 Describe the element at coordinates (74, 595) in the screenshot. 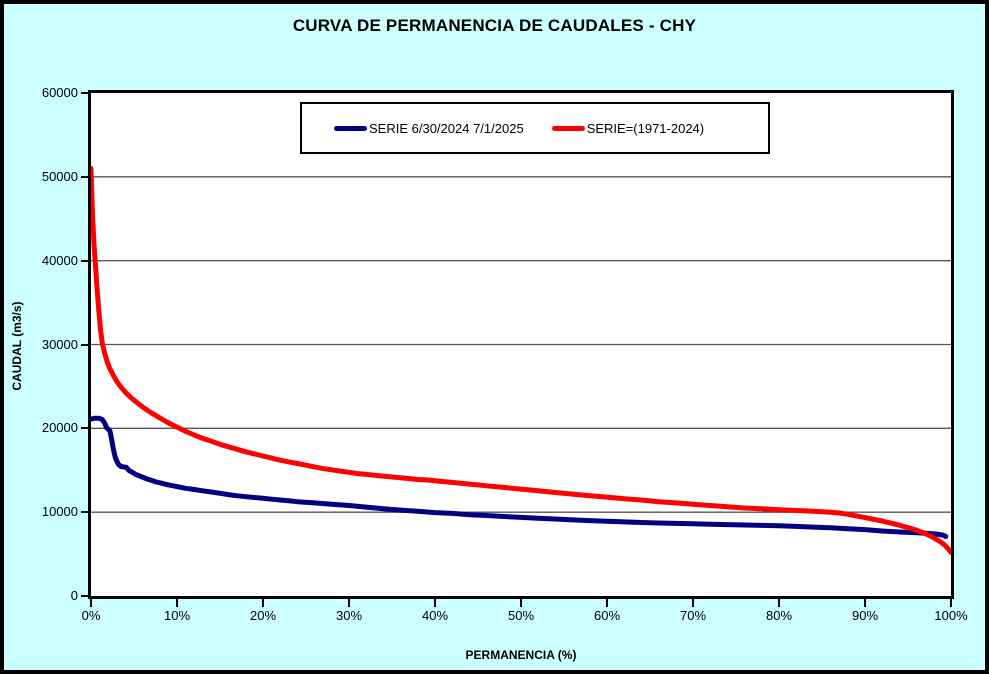

I see `y-tick-label: 0` at that location.